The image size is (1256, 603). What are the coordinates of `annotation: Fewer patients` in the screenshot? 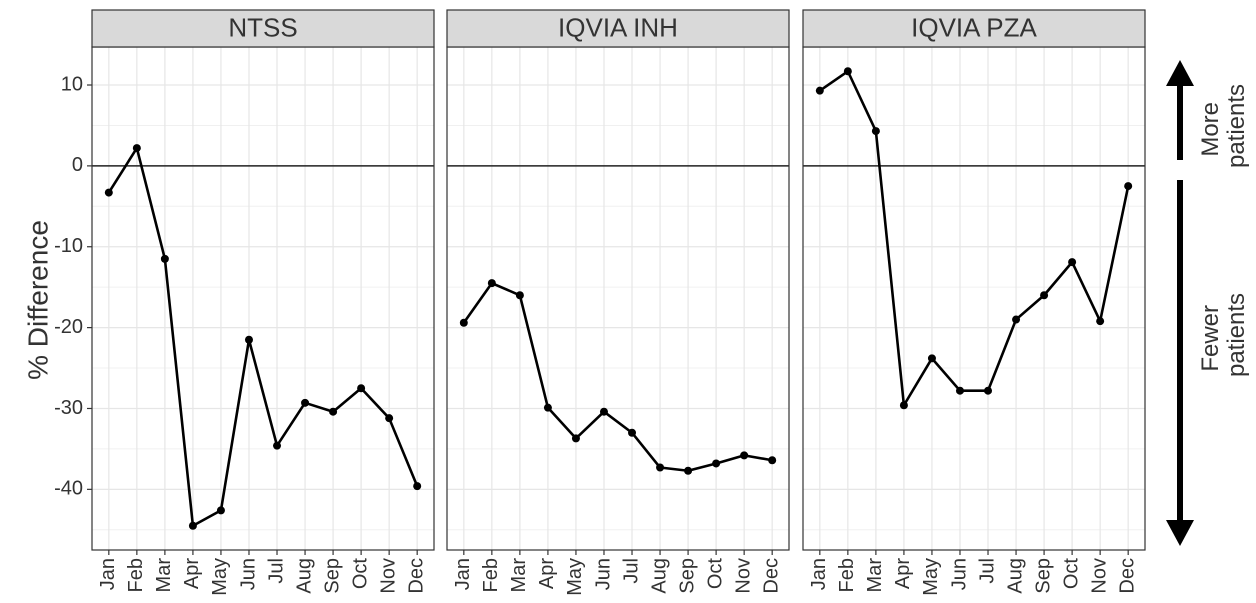 It's located at (1223, 335).